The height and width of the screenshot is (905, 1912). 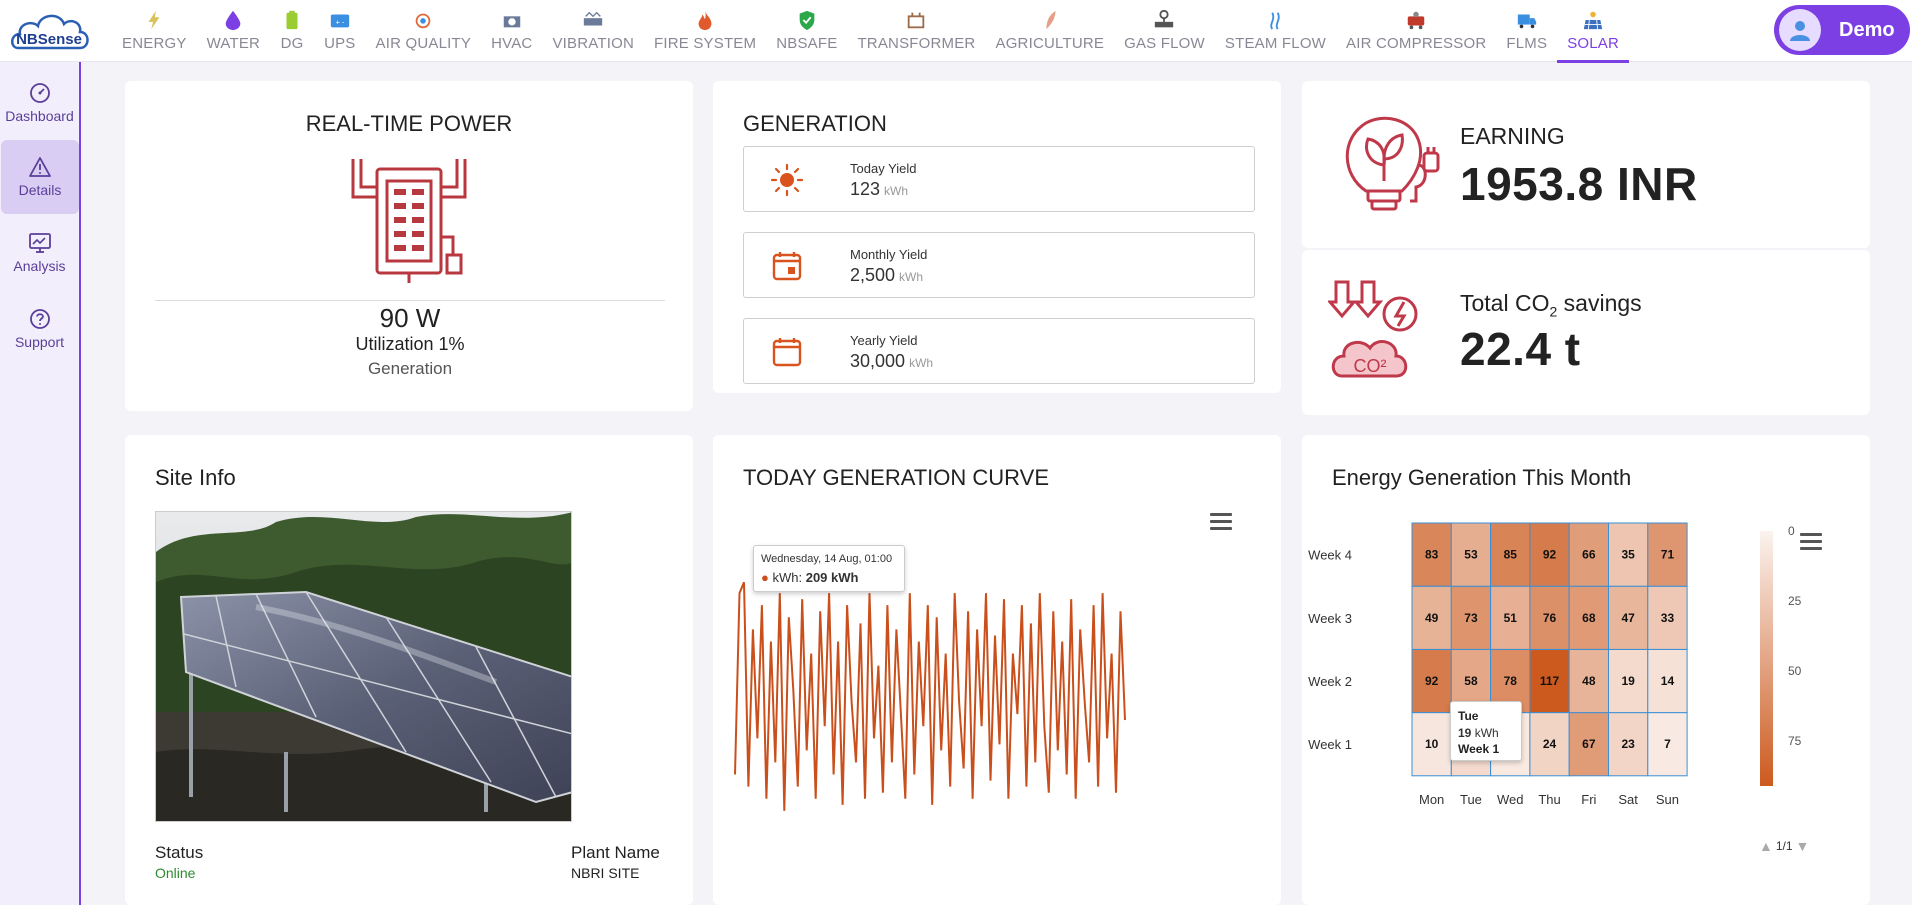 I want to click on generation-caption: Generation, so click(x=410, y=368).